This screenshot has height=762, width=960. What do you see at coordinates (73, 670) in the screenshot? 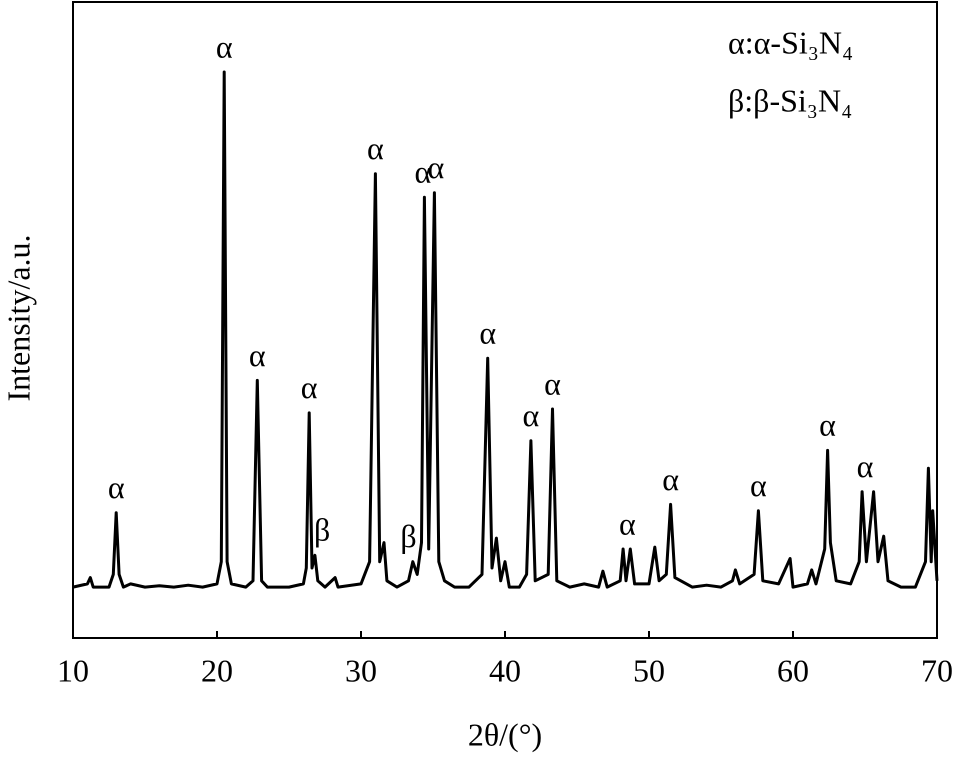
I see `x-tick-label: 10` at bounding box center [73, 670].